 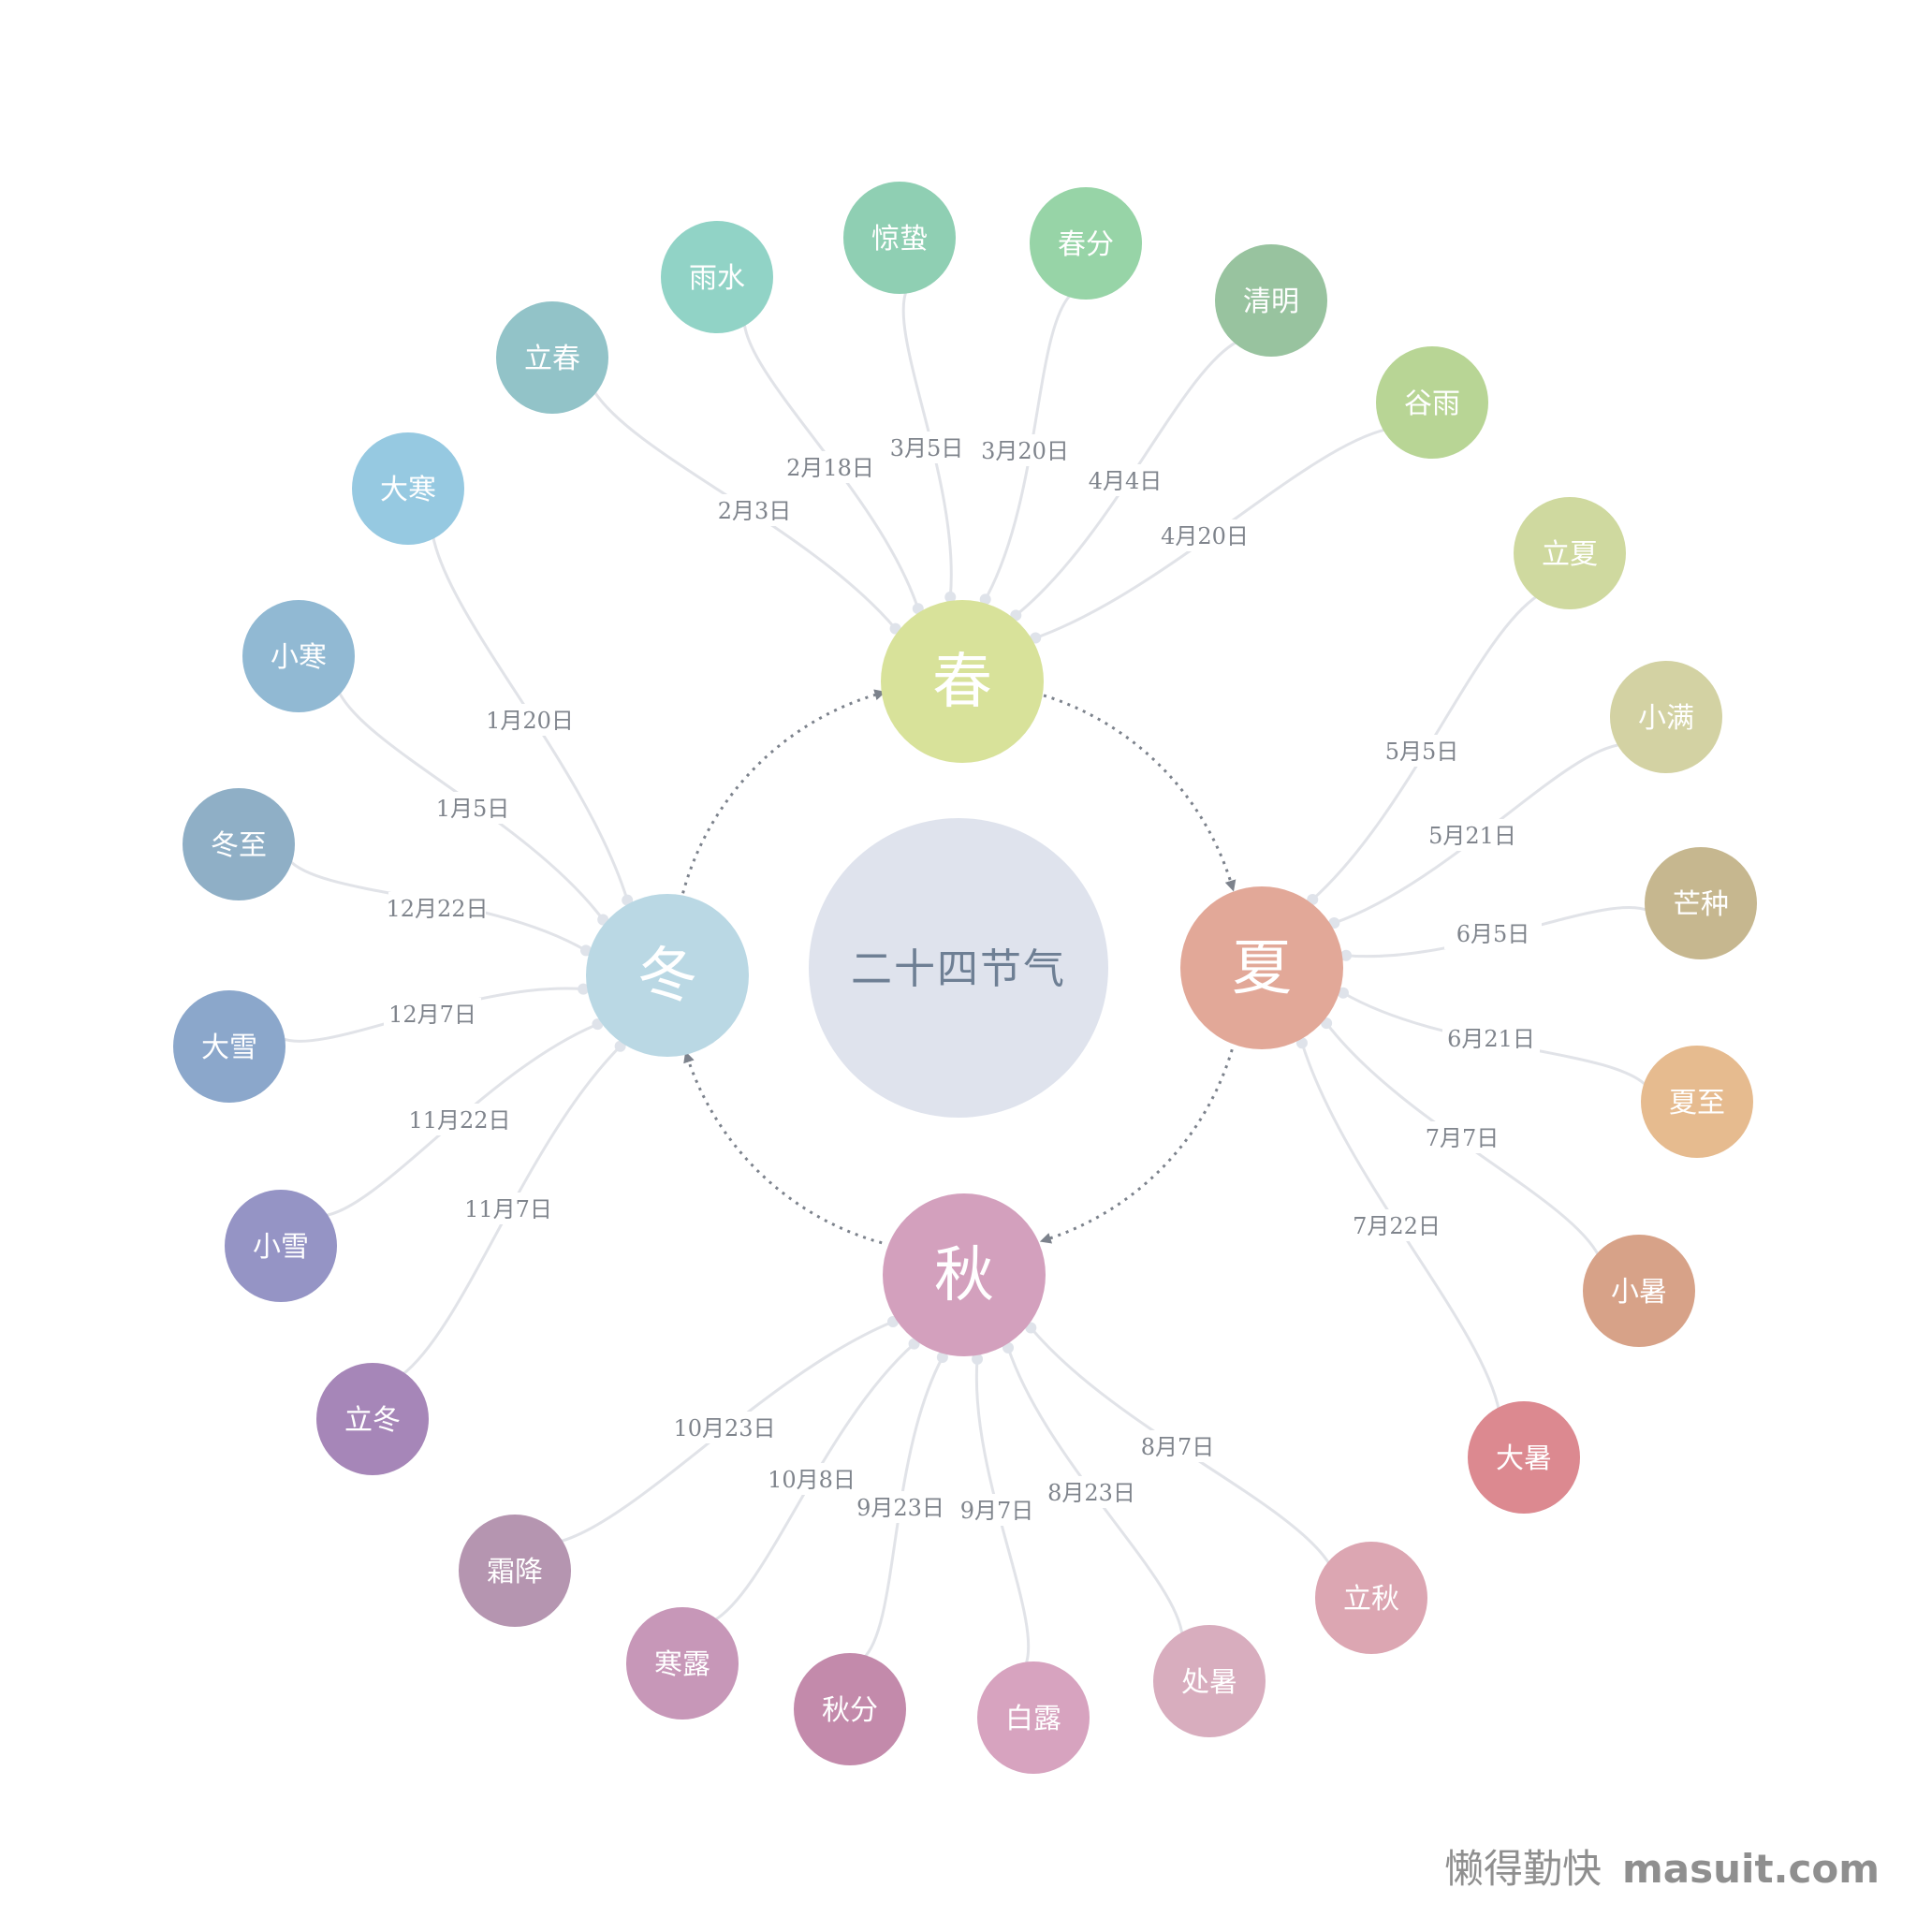 I want to click on date-label: 10月8日, so click(x=811, y=1479).